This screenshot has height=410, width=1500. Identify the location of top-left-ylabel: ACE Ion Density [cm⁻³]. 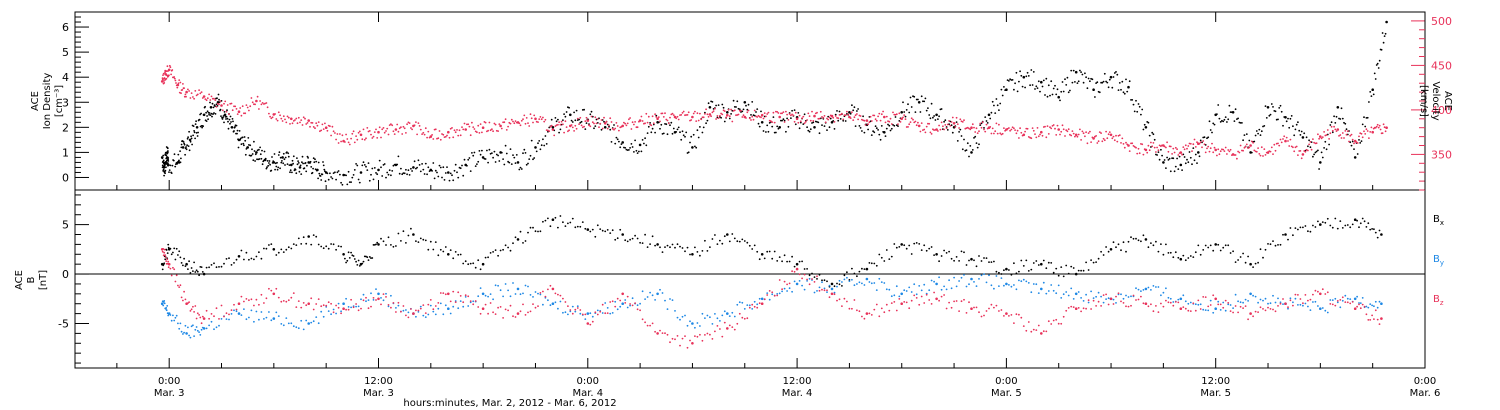
(47, 101).